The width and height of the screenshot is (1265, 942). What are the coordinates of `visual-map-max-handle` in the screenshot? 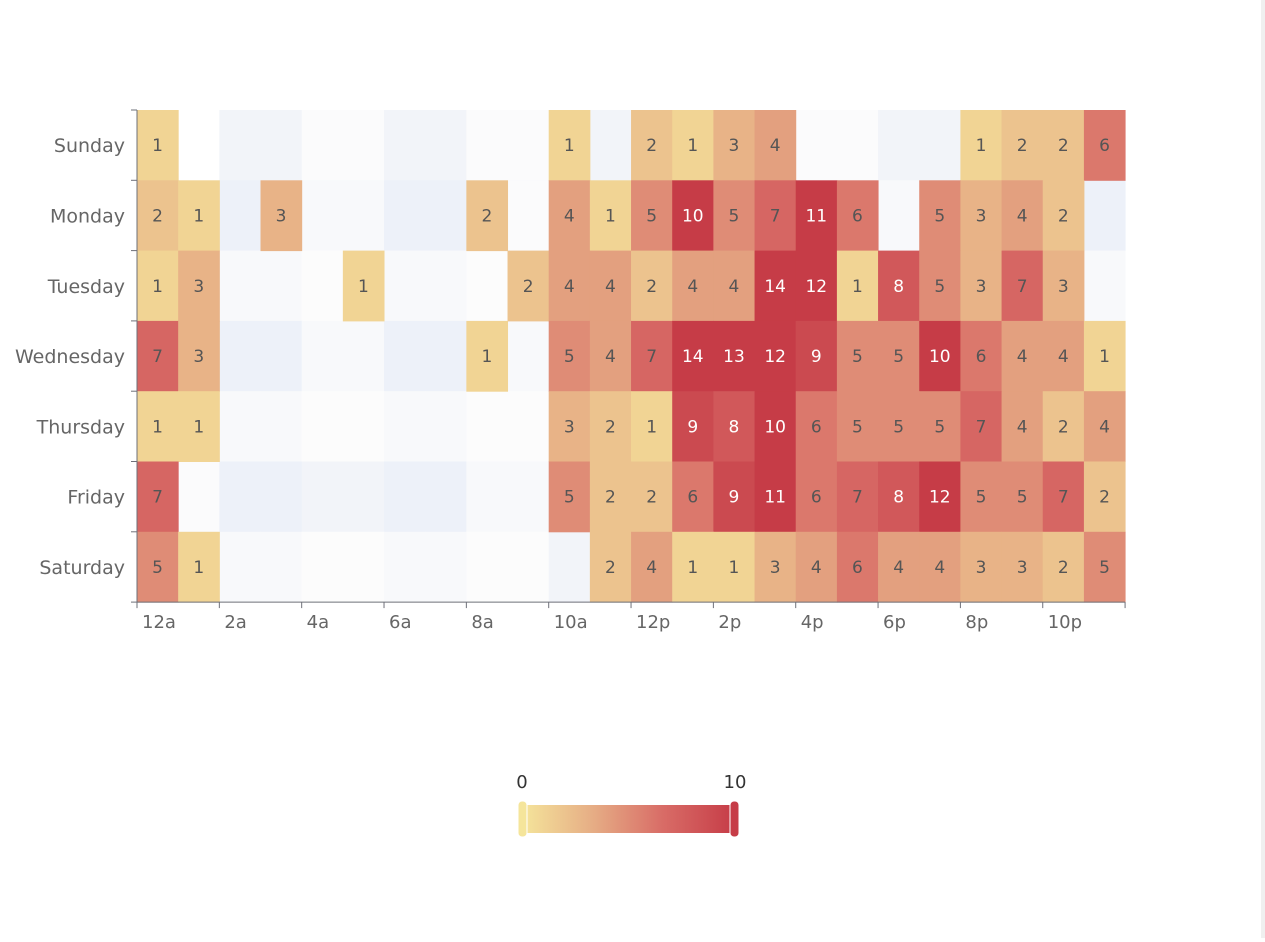 It's located at (734, 819).